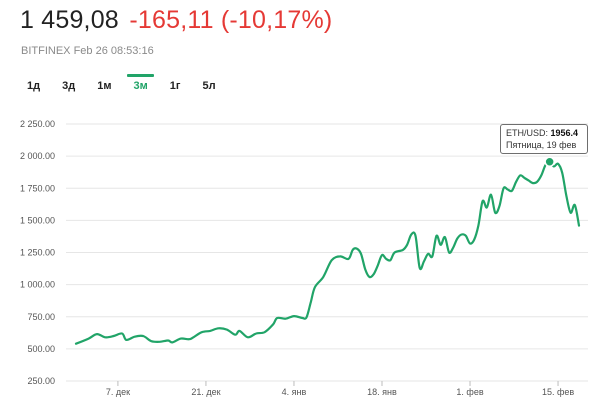 The width and height of the screenshot is (597, 414). Describe the element at coordinates (113, 51) in the screenshot. I see `quote-timestamp: Feb 26 08:53:16` at that location.